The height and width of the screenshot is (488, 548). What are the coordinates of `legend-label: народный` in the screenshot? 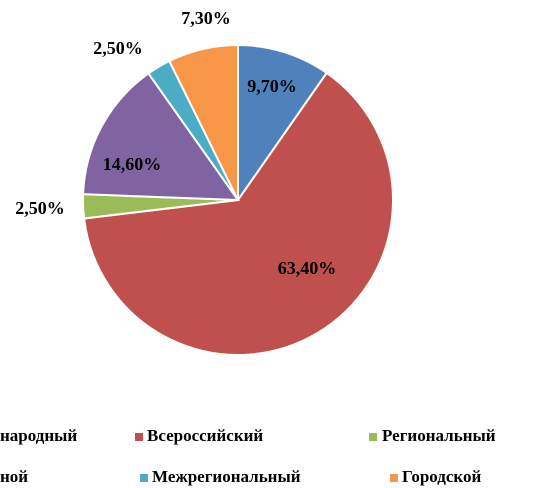 It's located at (38, 435).